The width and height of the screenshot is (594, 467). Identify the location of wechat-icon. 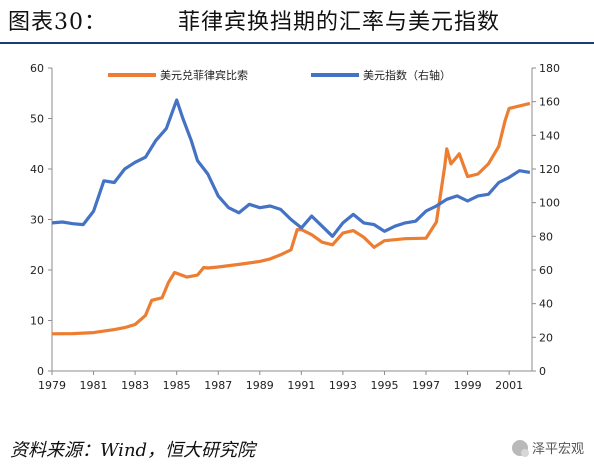
(520, 448).